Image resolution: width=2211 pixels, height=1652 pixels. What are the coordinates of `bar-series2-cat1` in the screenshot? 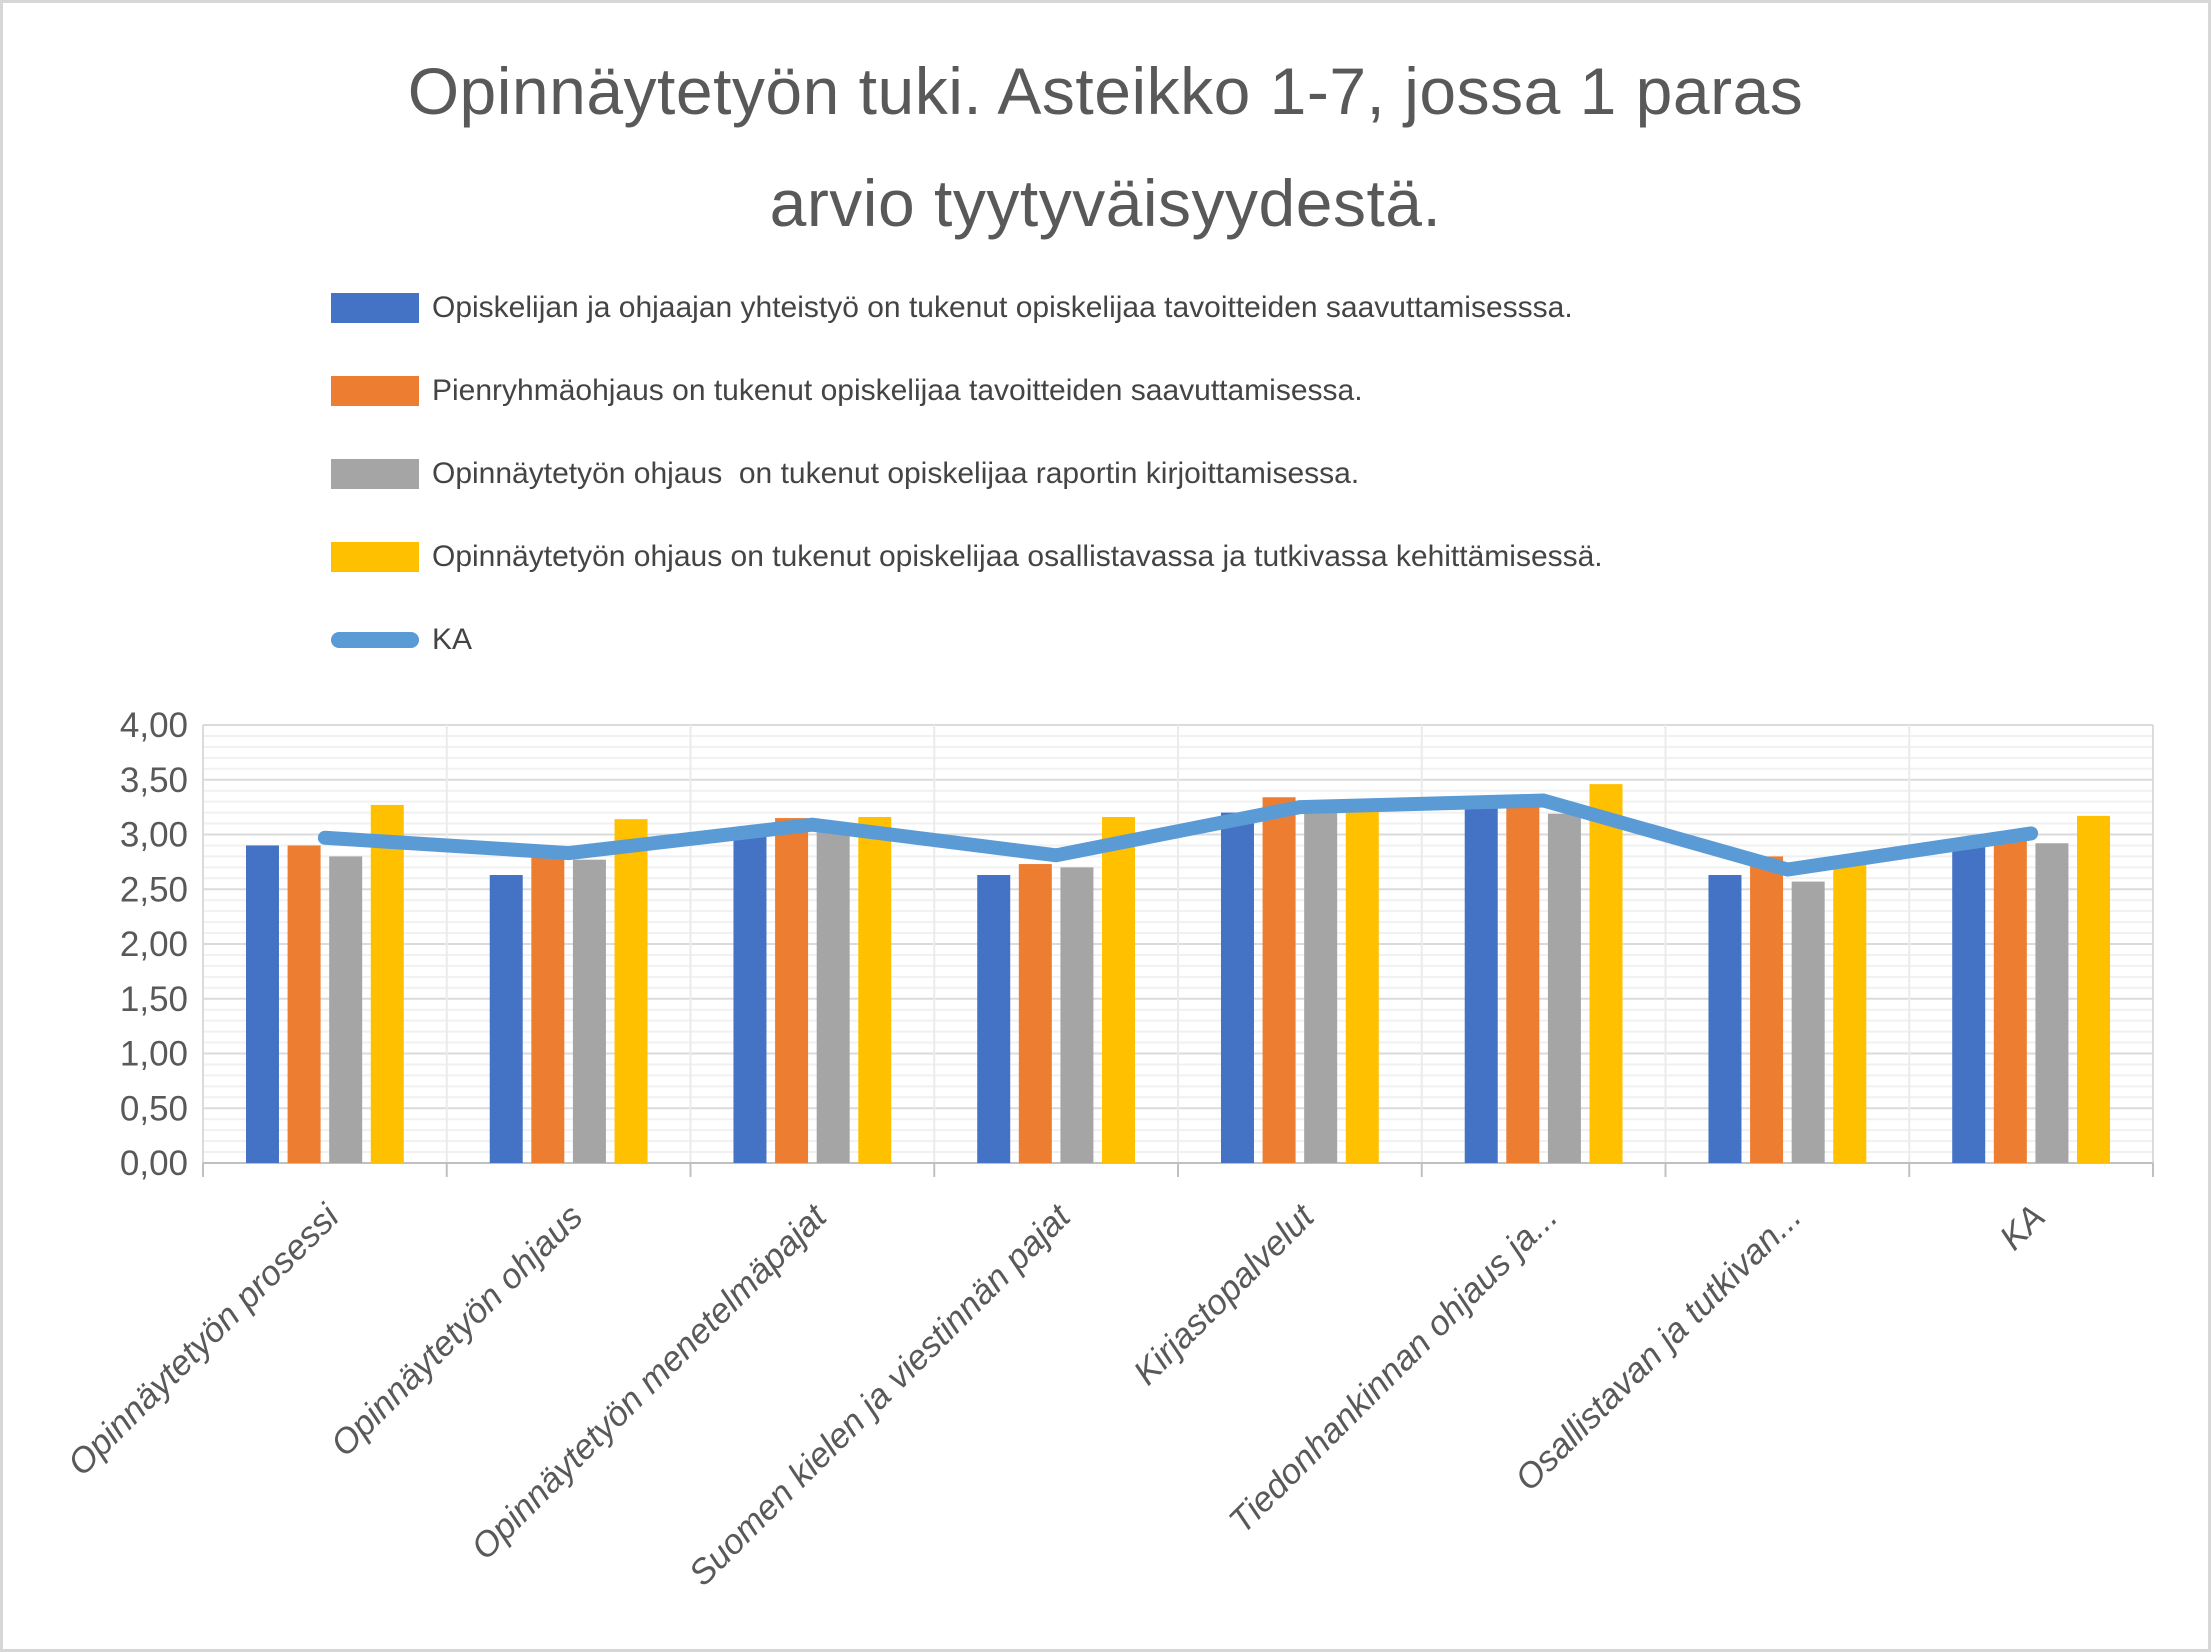 It's located at (304, 1004).